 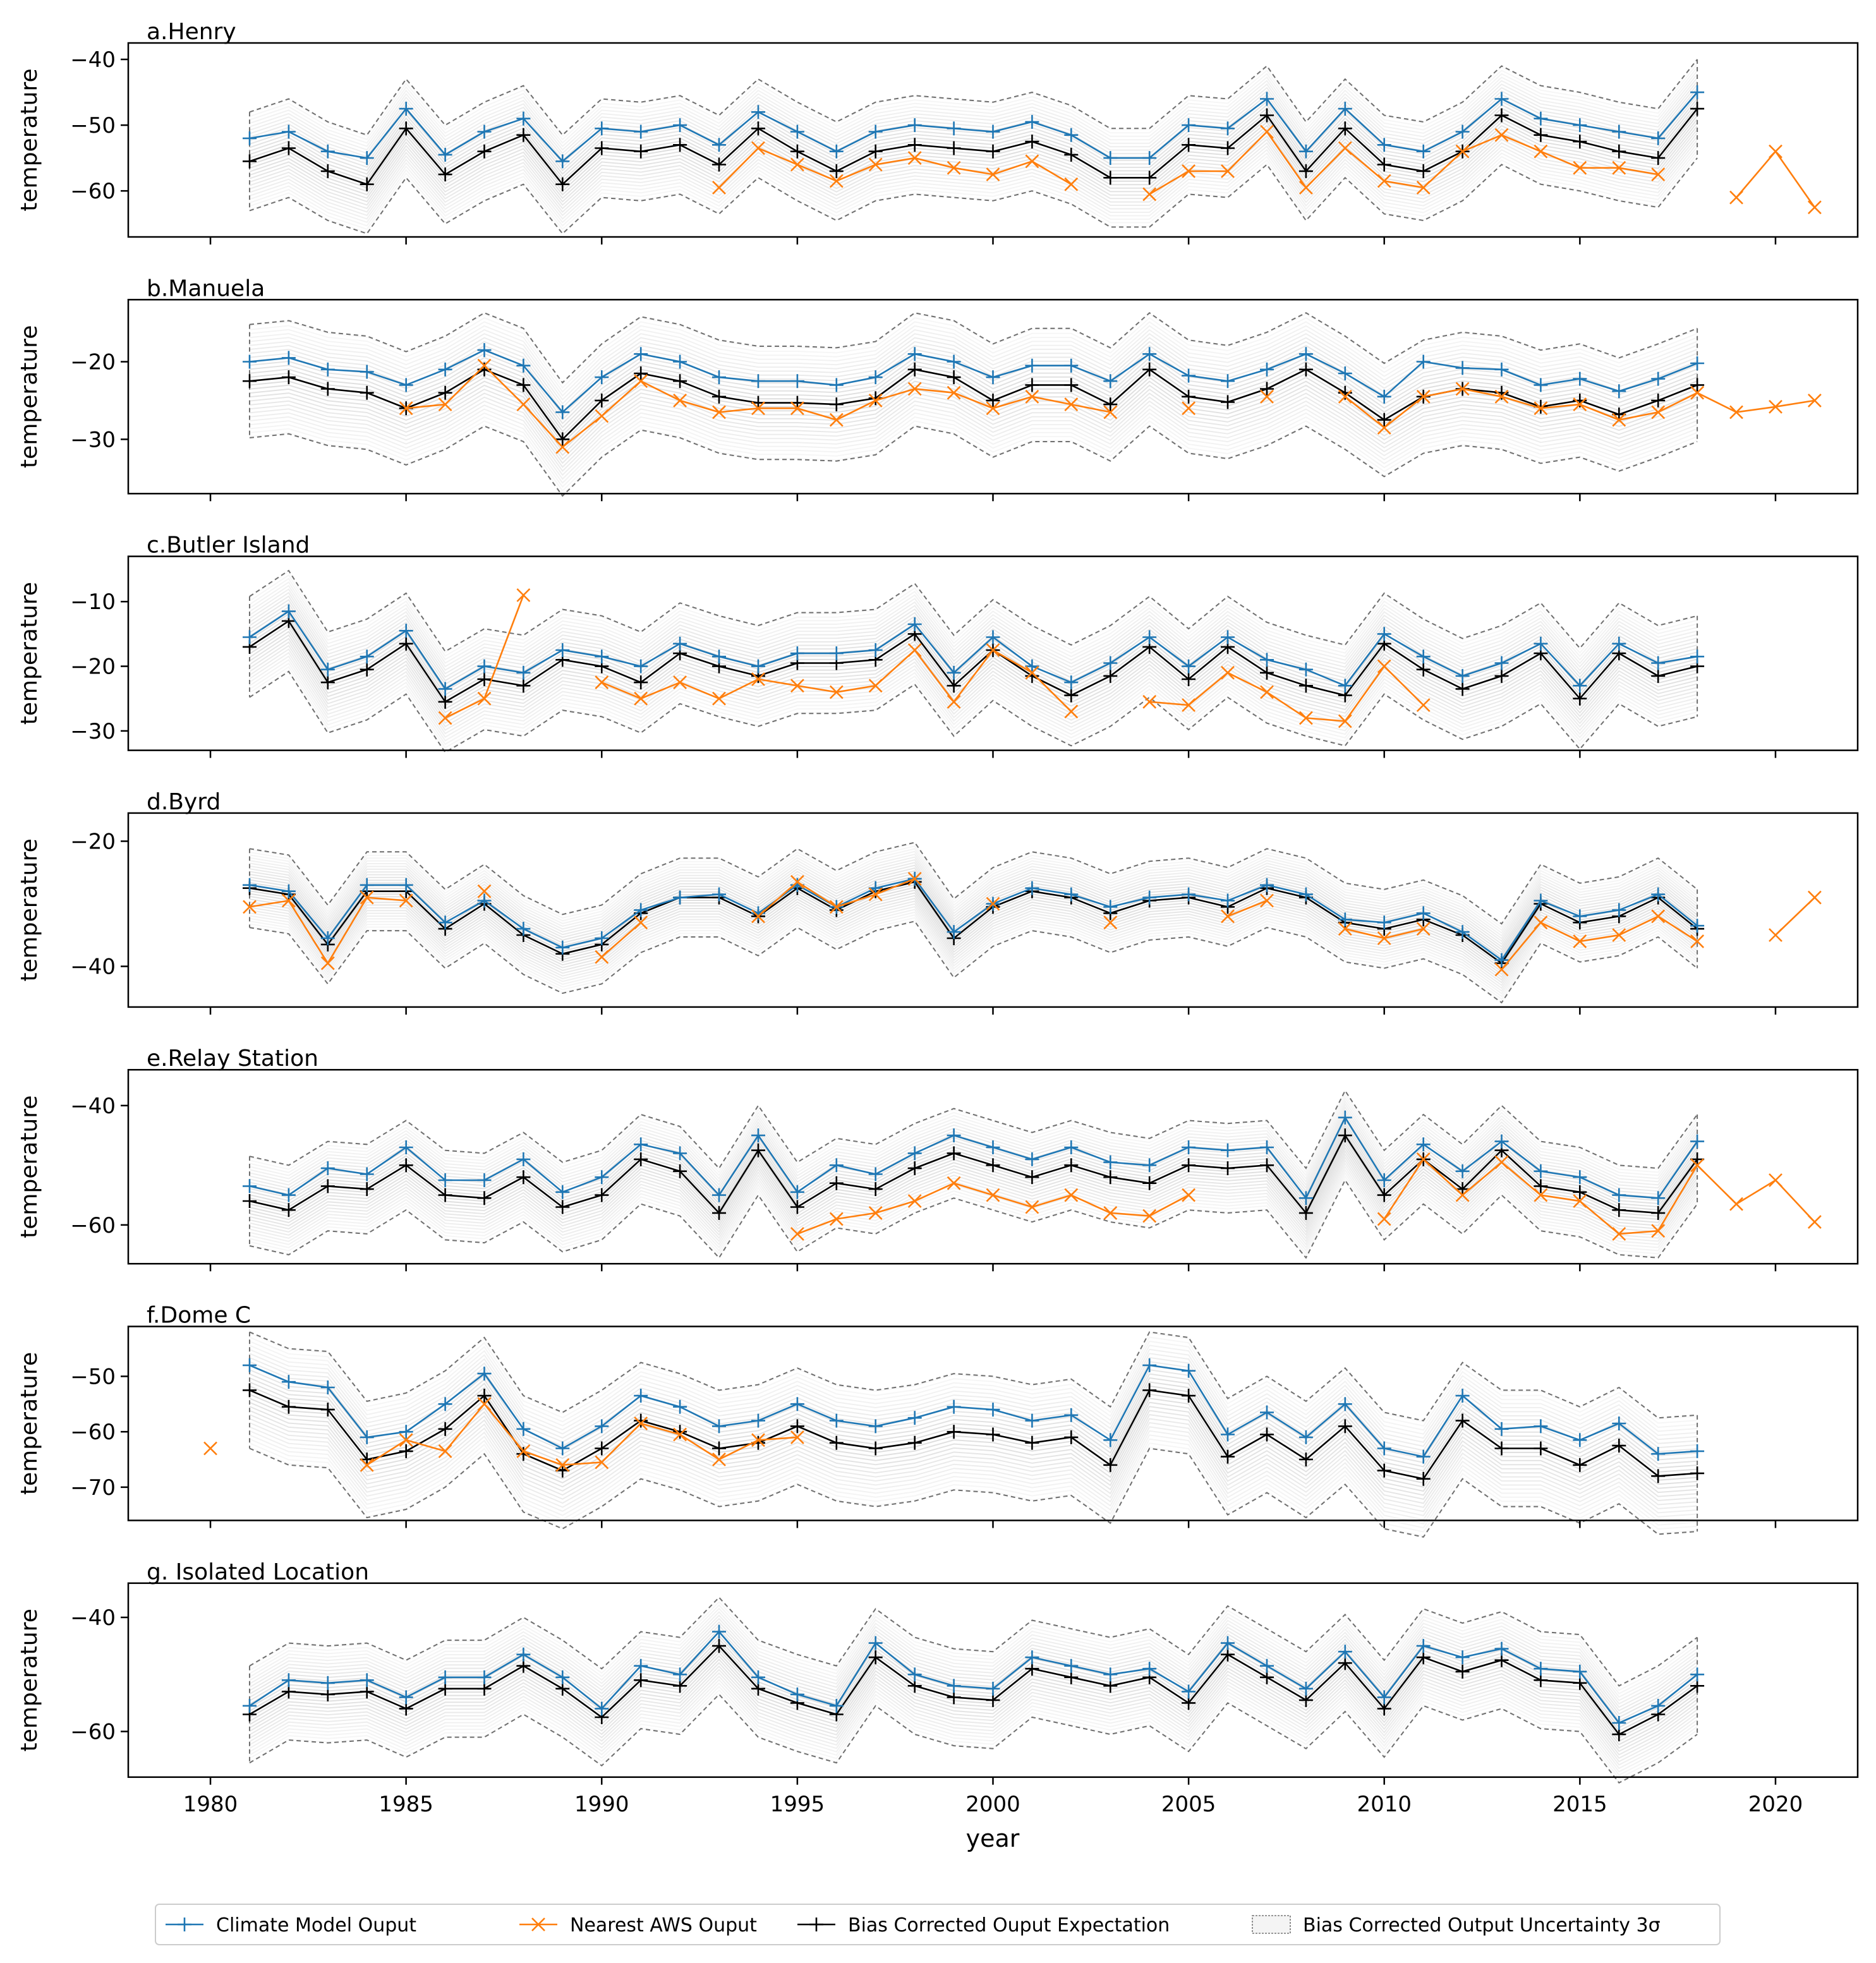 I want to click on legend-label: Nearest AWS Ouput, so click(x=663, y=1925).